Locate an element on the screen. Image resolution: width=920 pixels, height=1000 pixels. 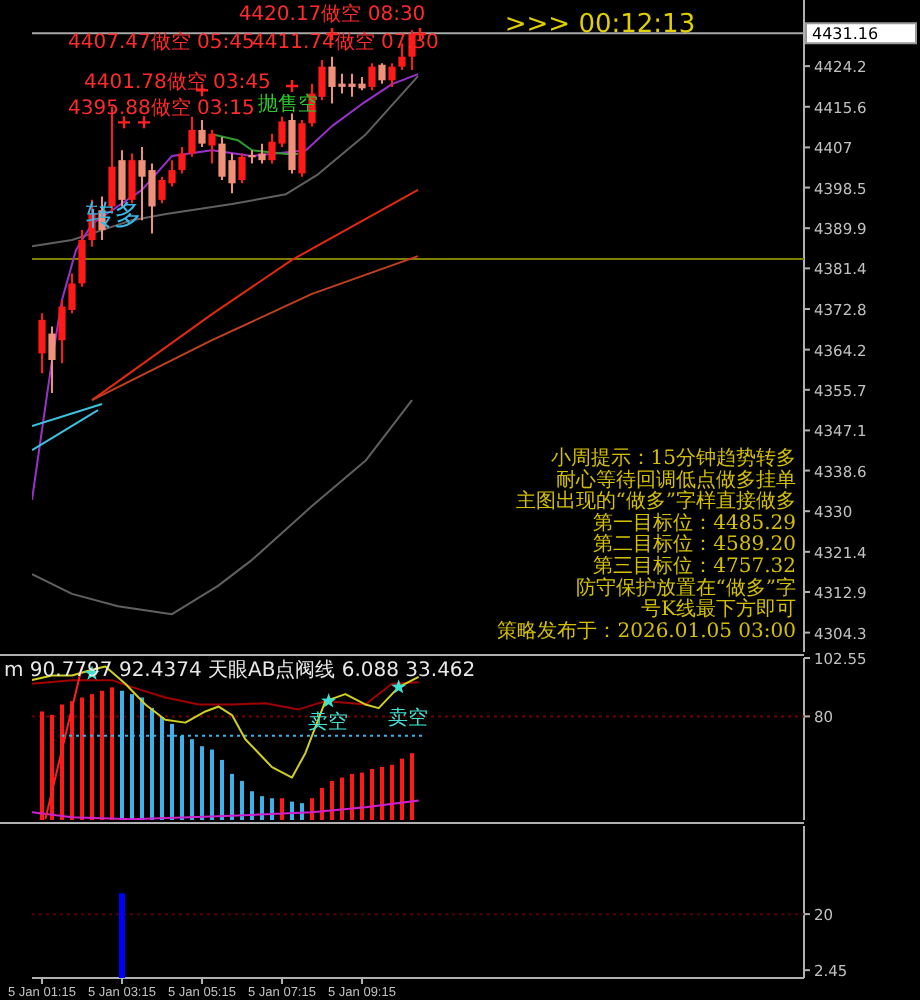
annotation: 耐心等待回调低点做多挂单 is located at coordinates (676, 479).